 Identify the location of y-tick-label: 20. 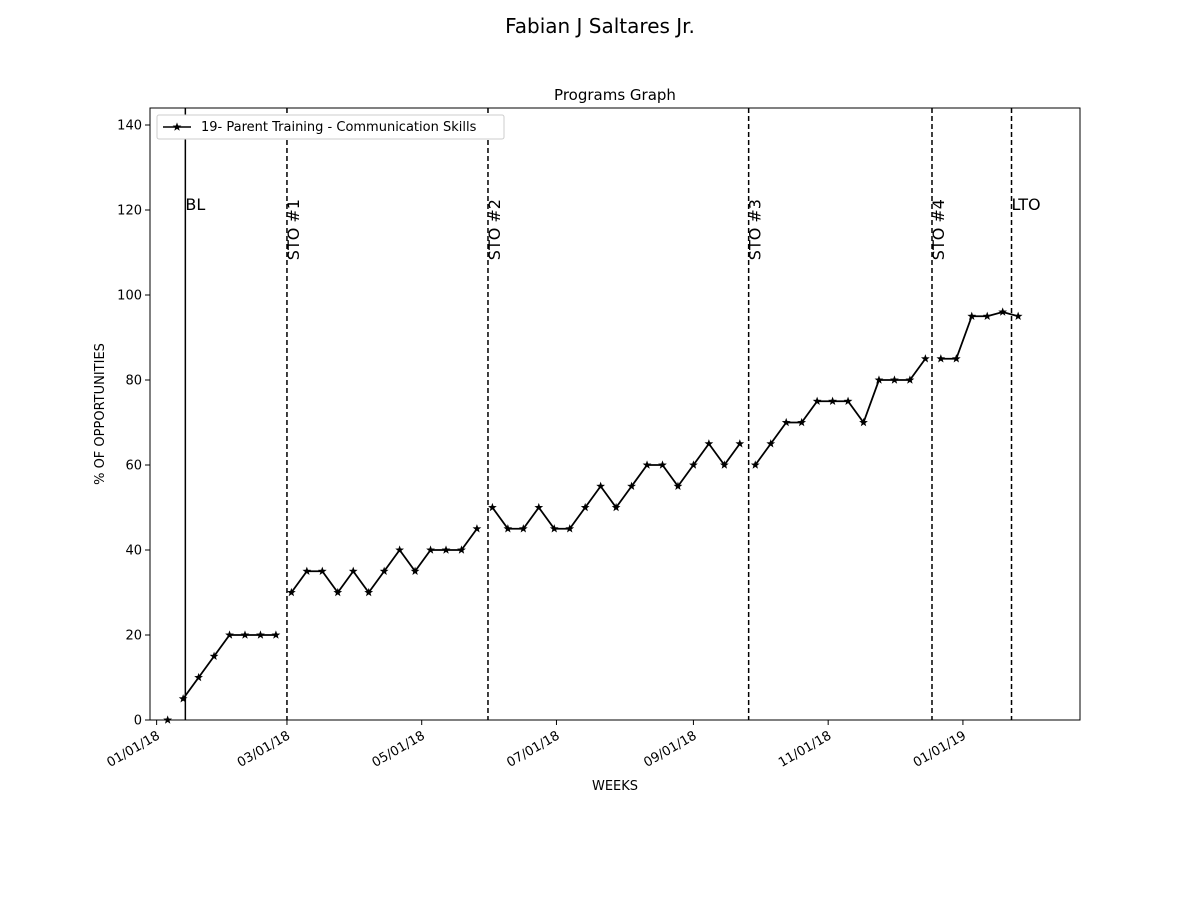
(133, 636).